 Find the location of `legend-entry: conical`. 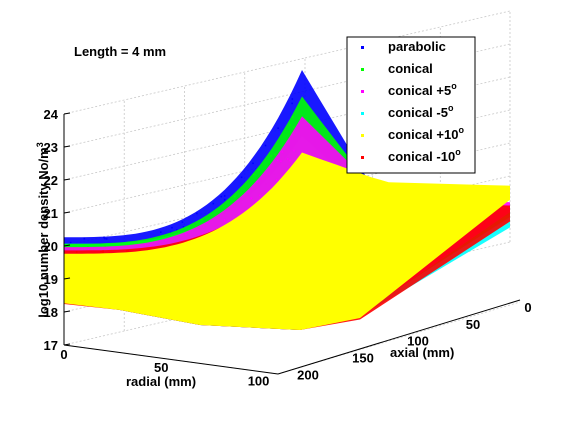

legend-entry: conical is located at coordinates (397, 68).